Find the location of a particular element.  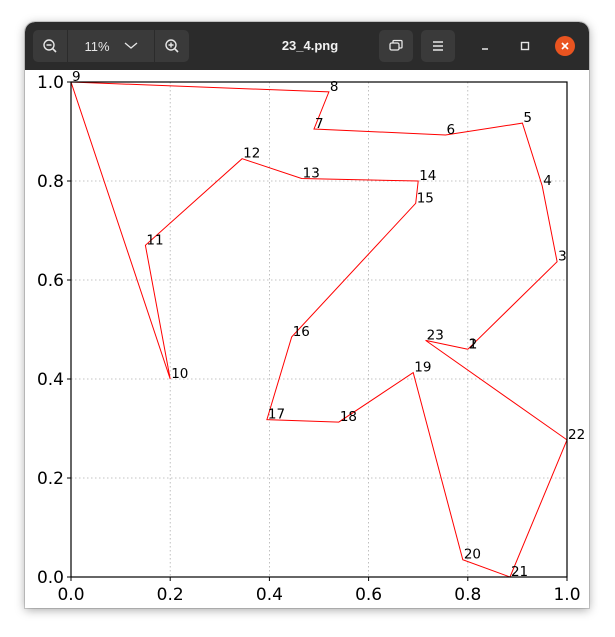

x-tick-label: 0.2 is located at coordinates (170, 595).